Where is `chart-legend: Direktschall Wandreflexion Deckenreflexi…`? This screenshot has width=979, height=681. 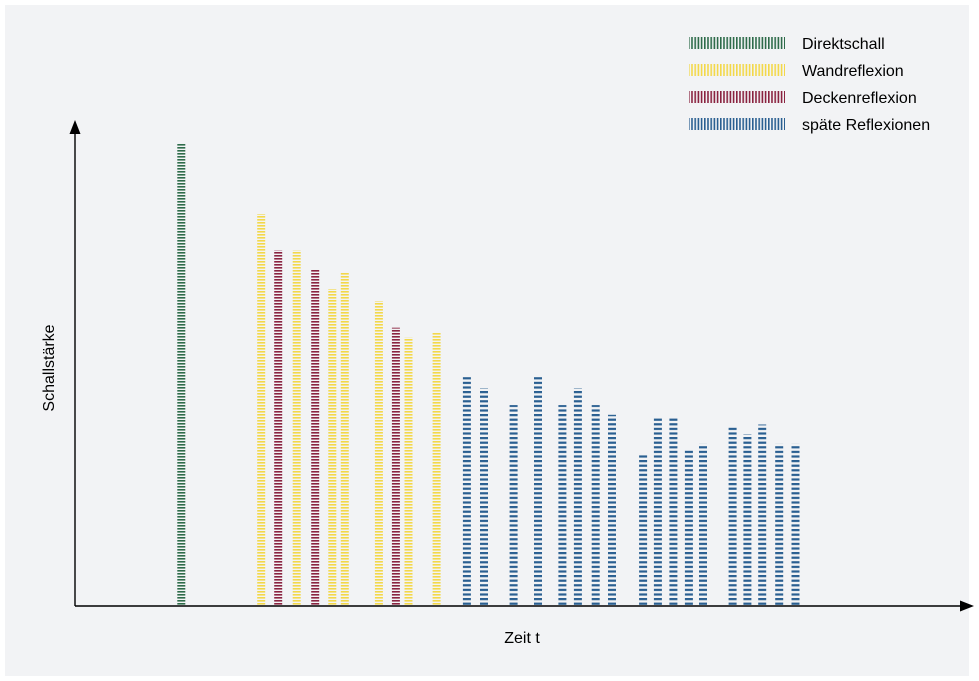
chart-legend: Direktschall Wandreflexion Deckenreflexi… is located at coordinates (809, 85).